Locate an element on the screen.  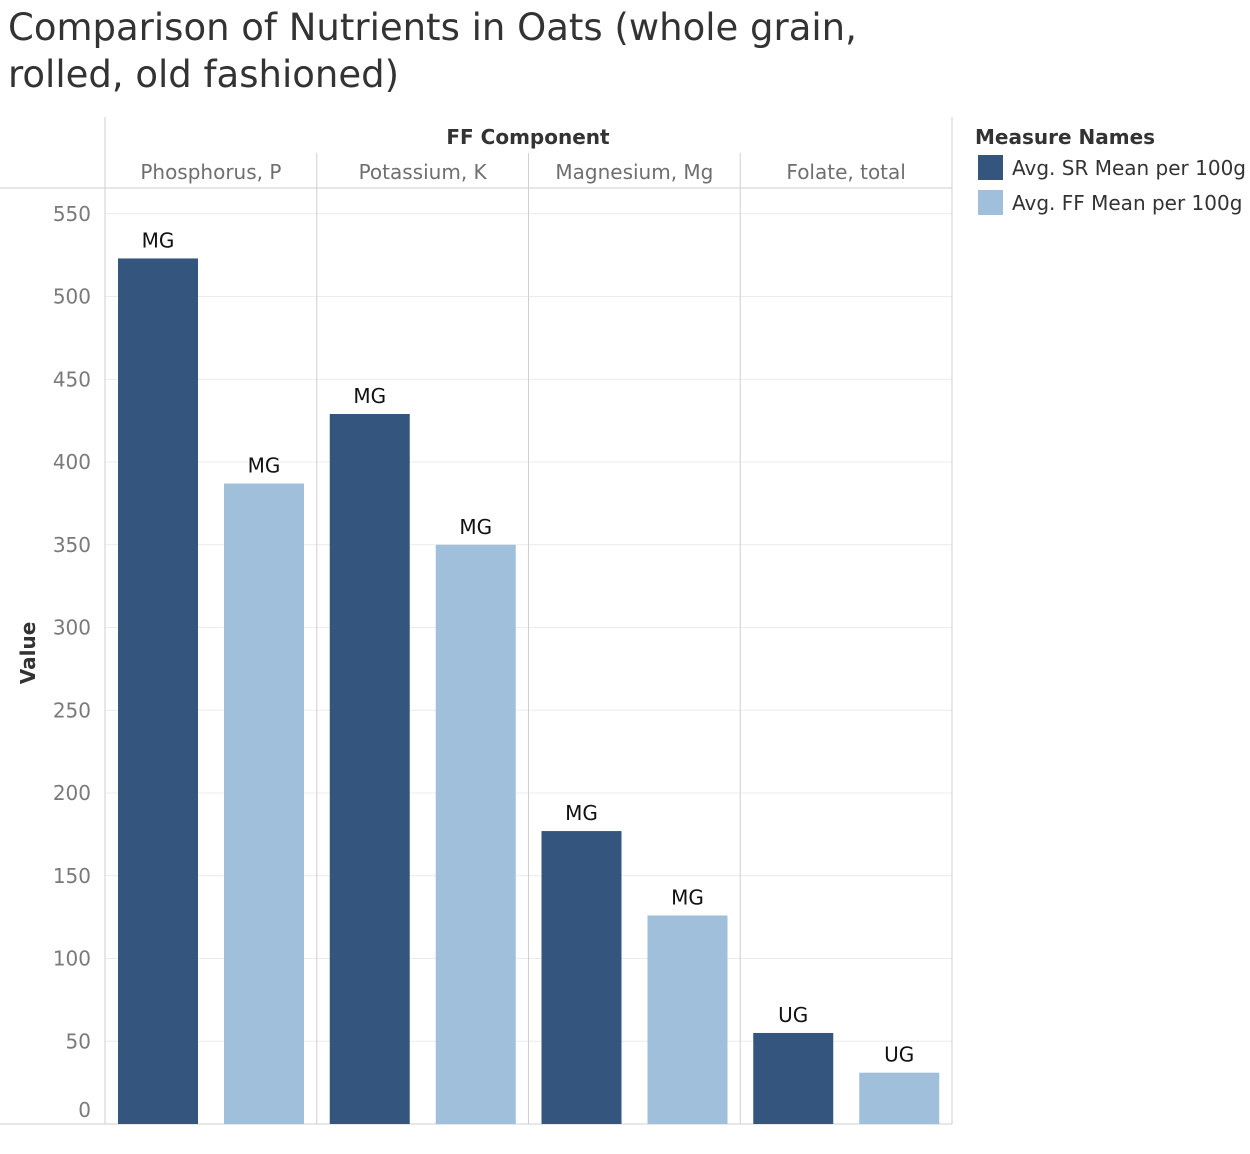
y-tick-0: 0 is located at coordinates (84, 1110).